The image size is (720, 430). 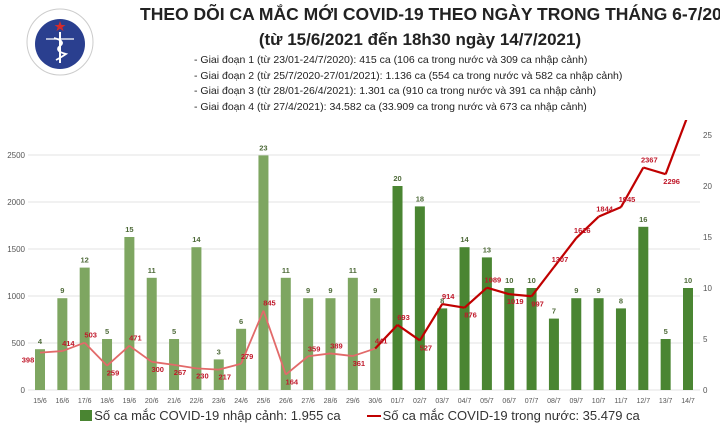 What do you see at coordinates (705, 339) in the screenshot?
I see `right-axis-tick-label: 5` at bounding box center [705, 339].